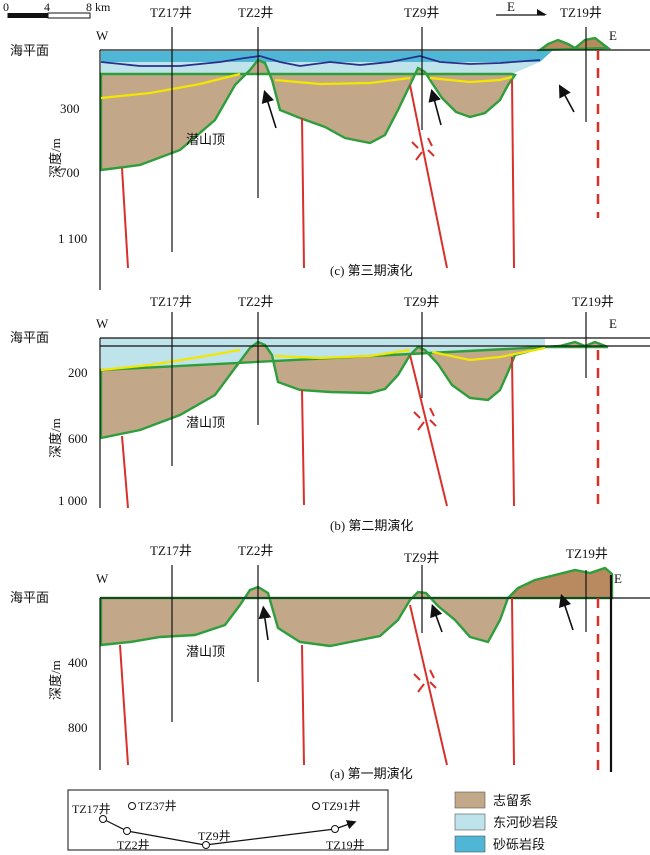 The image size is (650, 855). Describe the element at coordinates (98, 7) in the screenshot. I see `scale-tick-8: 8 km` at that location.